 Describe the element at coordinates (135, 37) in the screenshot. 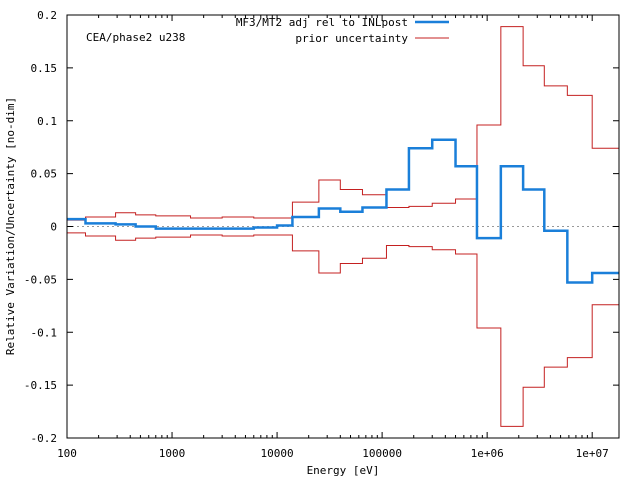

I see `annotation: CEA/phase2 u238` at that location.